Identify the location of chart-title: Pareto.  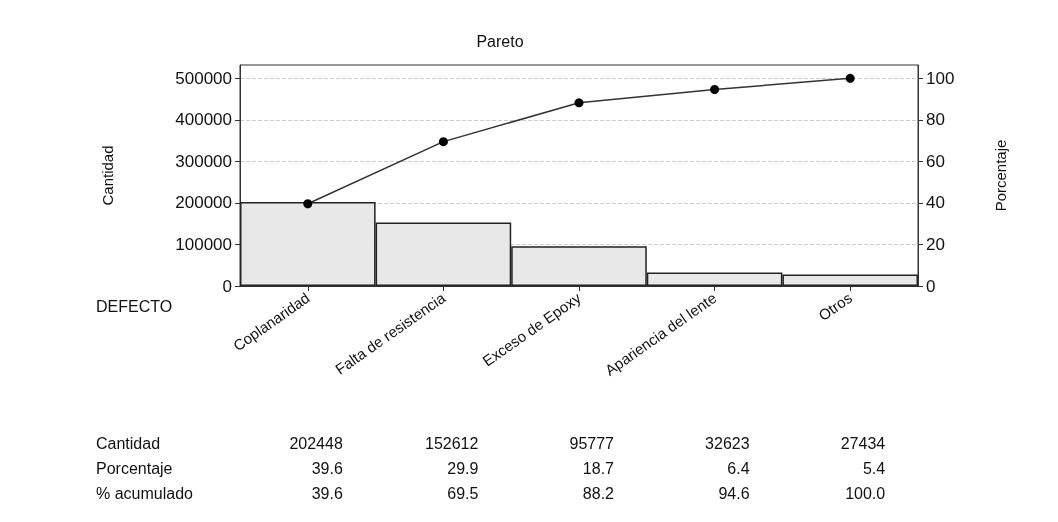
(500, 41).